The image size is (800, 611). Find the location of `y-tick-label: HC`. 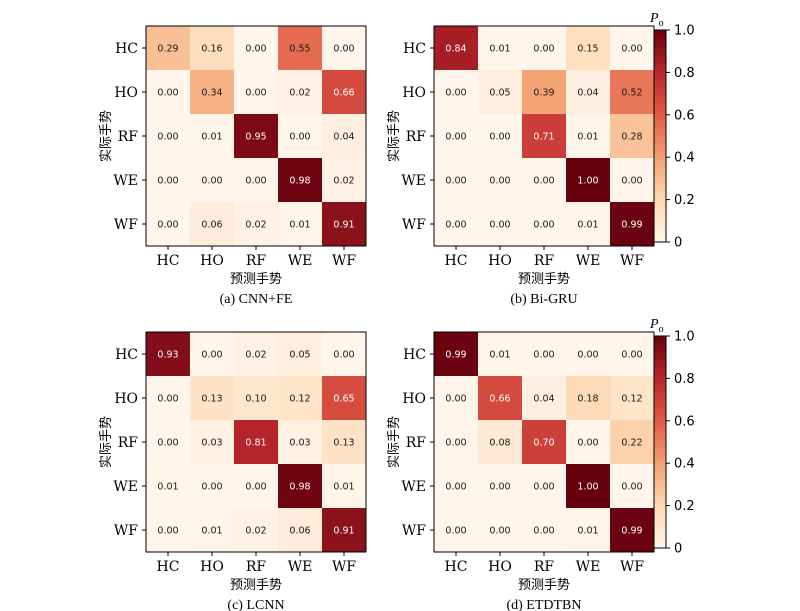

y-tick-label: HC is located at coordinates (414, 355).